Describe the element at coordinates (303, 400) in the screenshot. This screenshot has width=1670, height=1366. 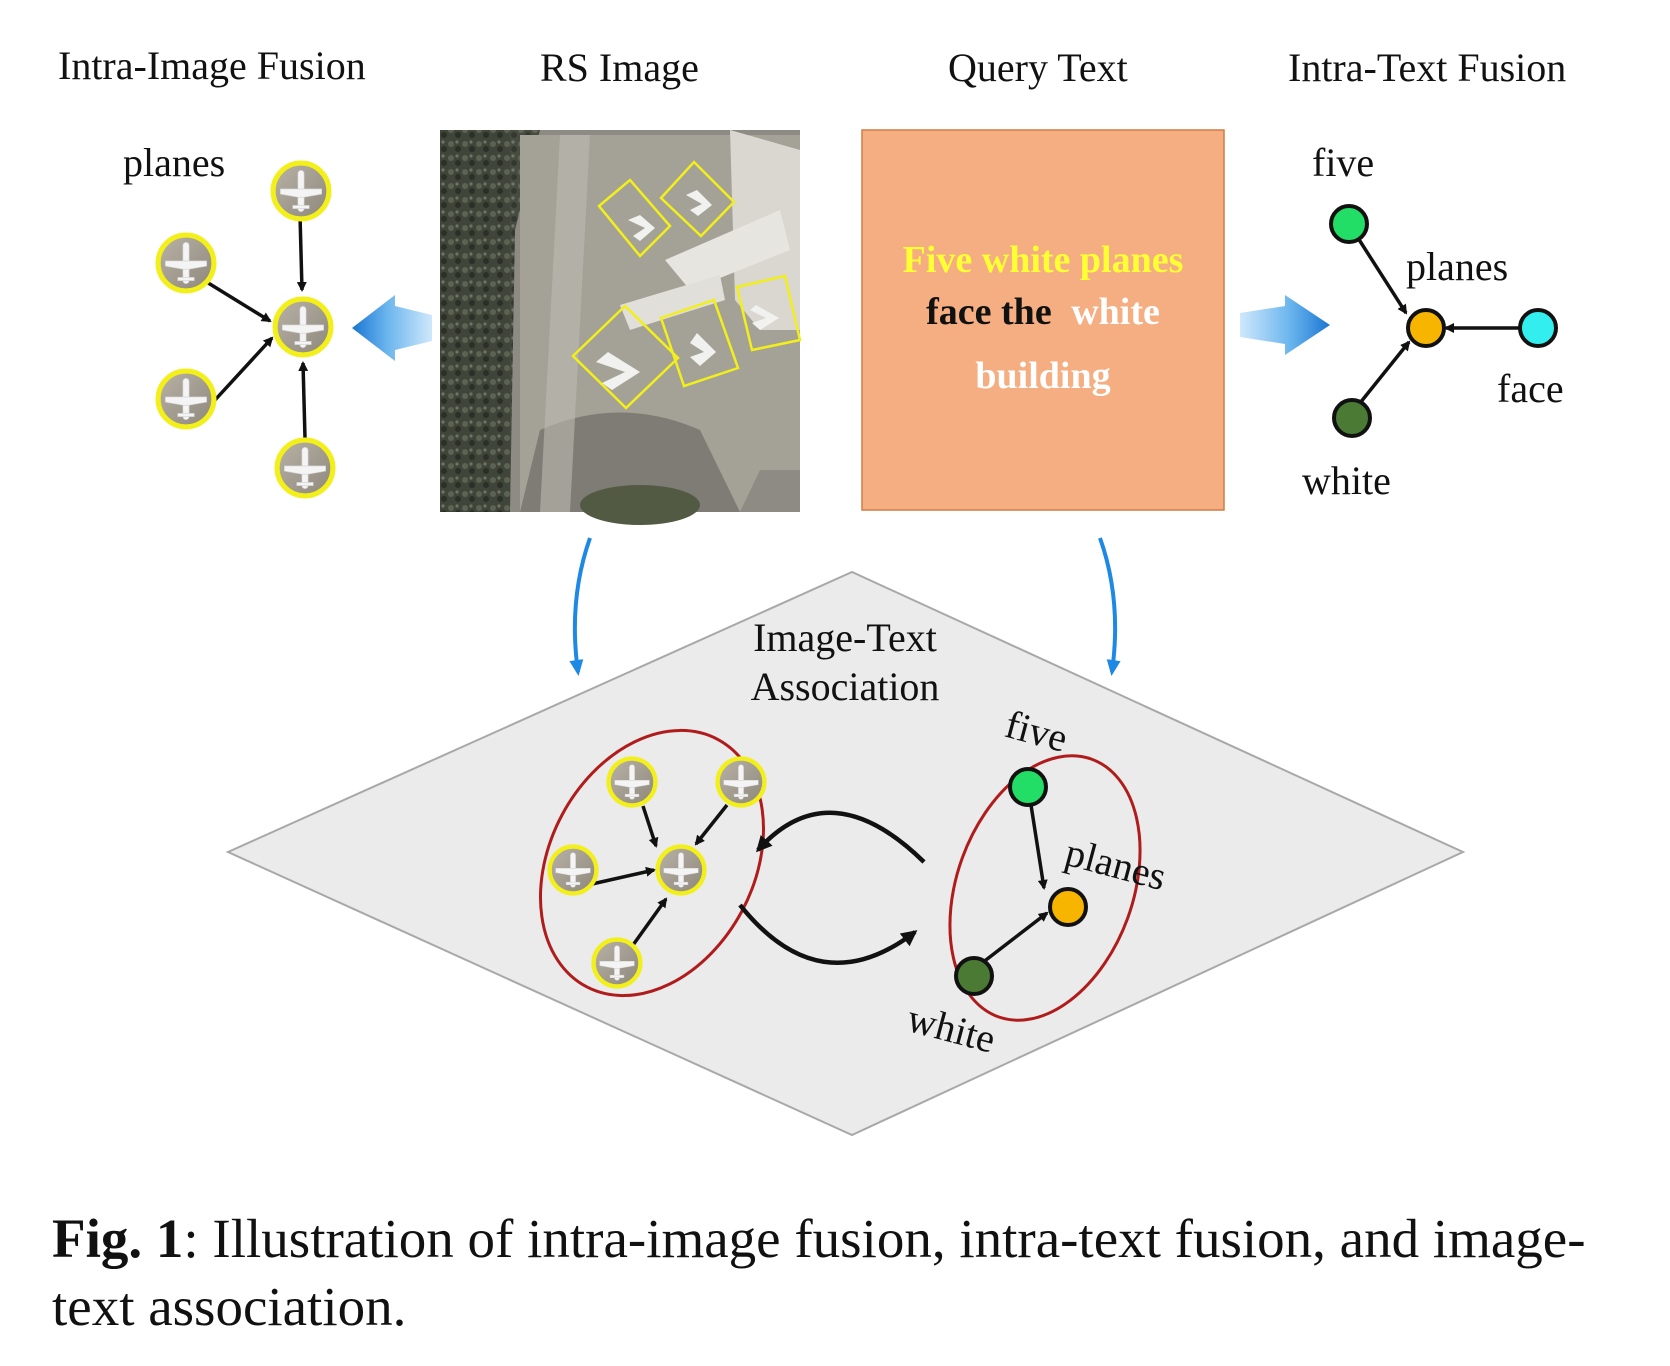
I see `edge-bottom-to-center` at that location.